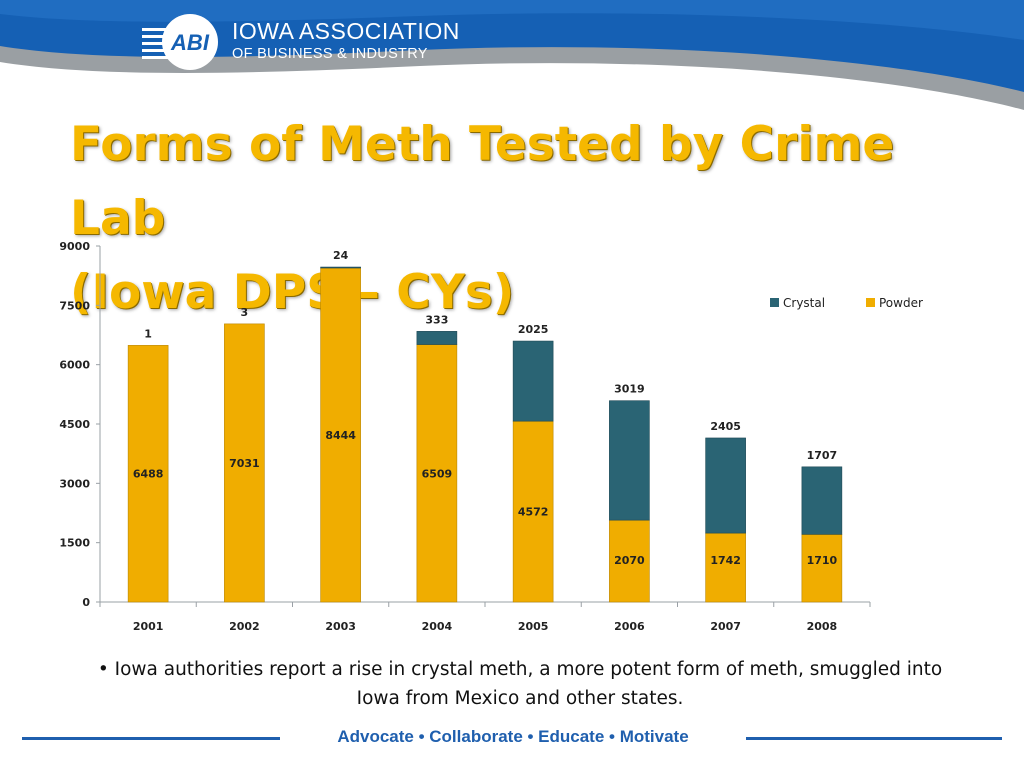 This screenshot has width=1024, height=768. Describe the element at coordinates (725, 567) in the screenshot. I see `bar-powder-2007` at that location.